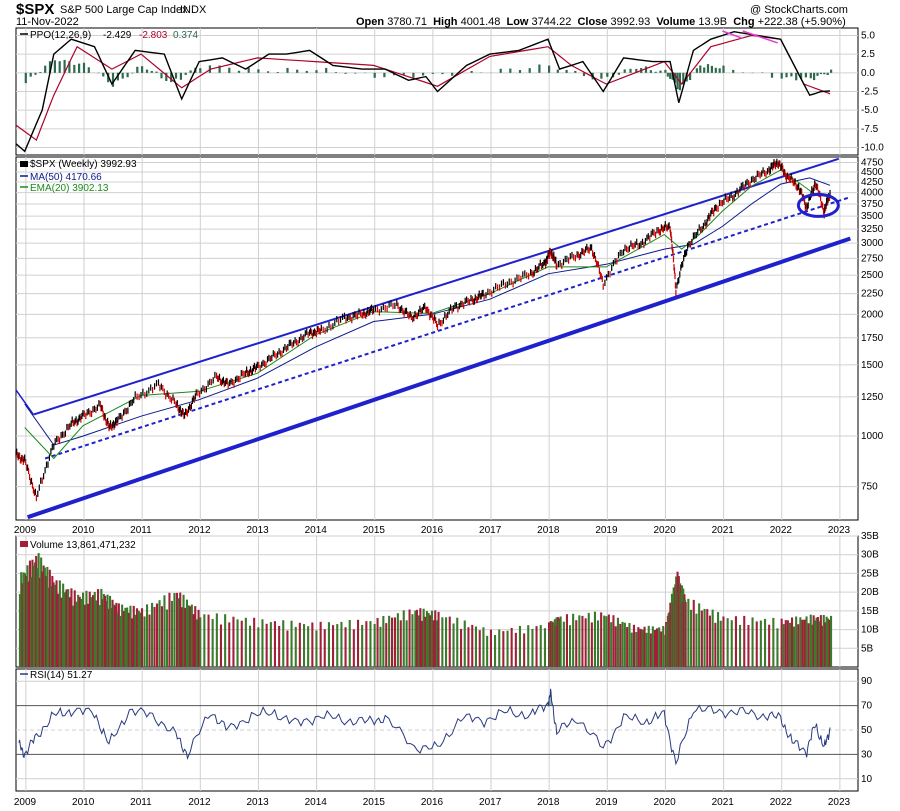 This screenshot has height=811, width=900. What do you see at coordinates (199, 802) in the screenshot?
I see `xtick-bot-2012: 2012` at bounding box center [199, 802].